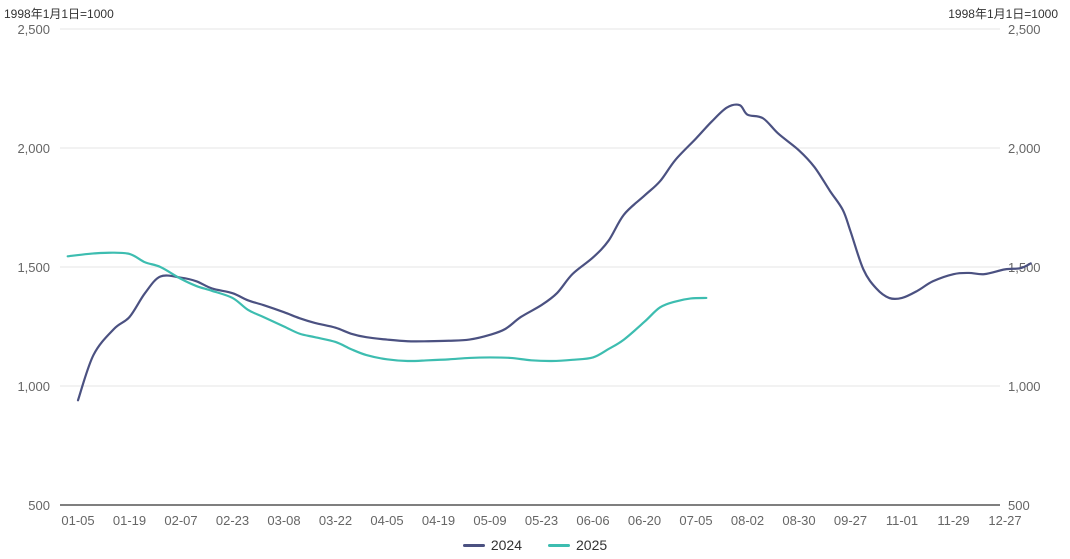  Describe the element at coordinates (489, 520) in the screenshot. I see `x-tick-label: 05-09` at that location.